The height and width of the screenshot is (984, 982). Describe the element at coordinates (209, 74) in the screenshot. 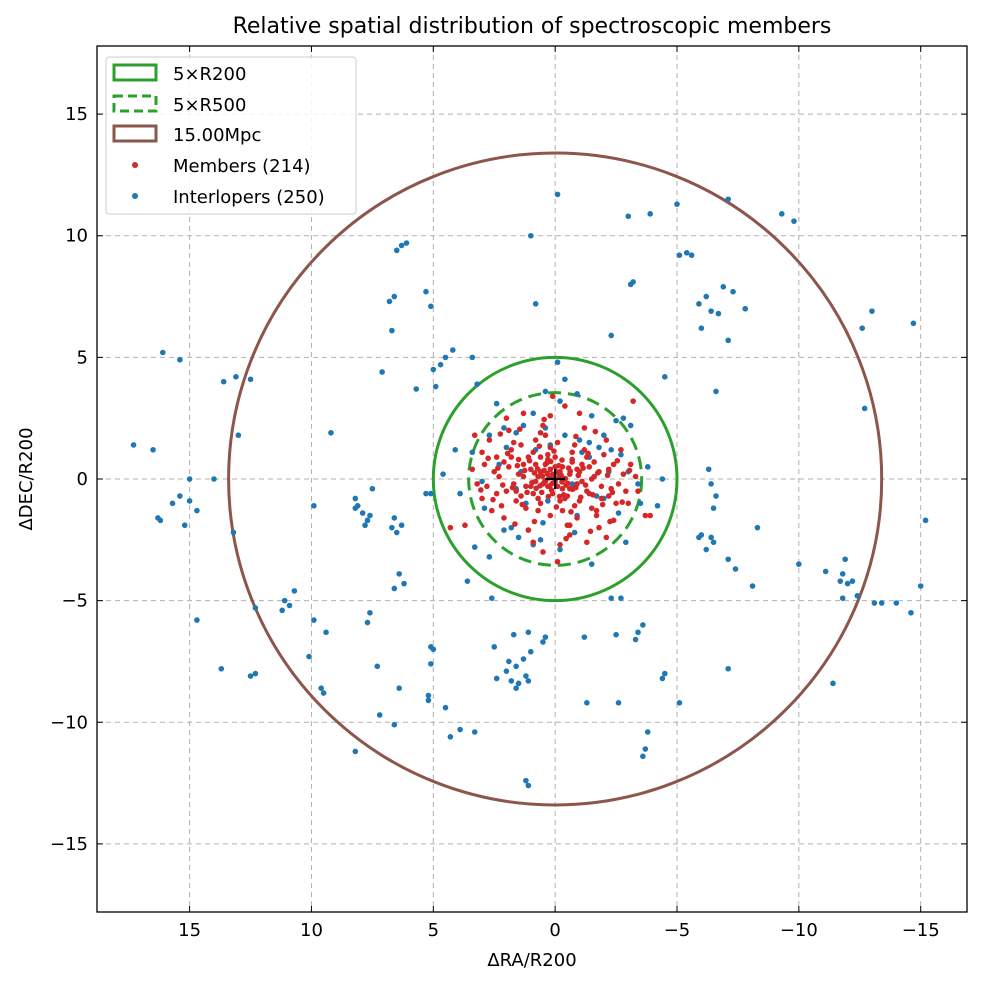

I see `legend-label-r200: 5×R200` at that location.